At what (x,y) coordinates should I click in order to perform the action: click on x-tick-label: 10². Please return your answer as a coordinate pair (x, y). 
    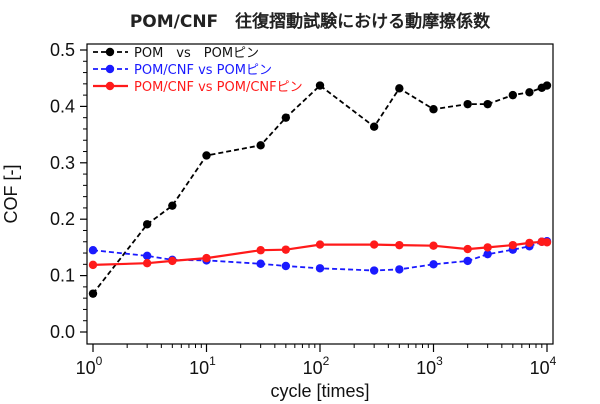
    Looking at the image, I should click on (316, 366).